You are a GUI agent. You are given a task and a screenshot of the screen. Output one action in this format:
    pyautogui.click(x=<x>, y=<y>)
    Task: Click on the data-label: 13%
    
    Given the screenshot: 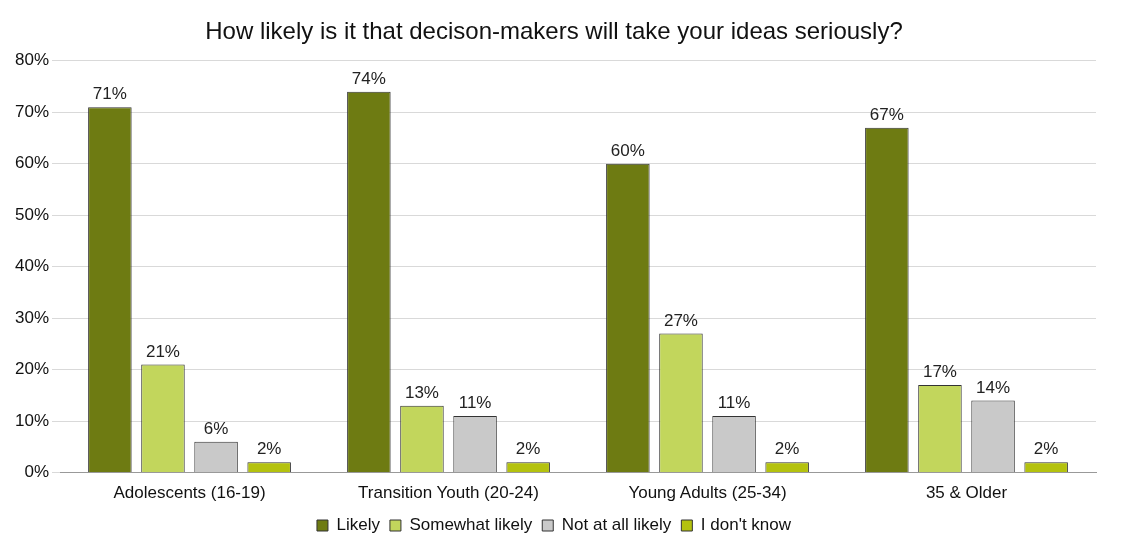 What is the action you would take?
    pyautogui.click(x=421, y=392)
    